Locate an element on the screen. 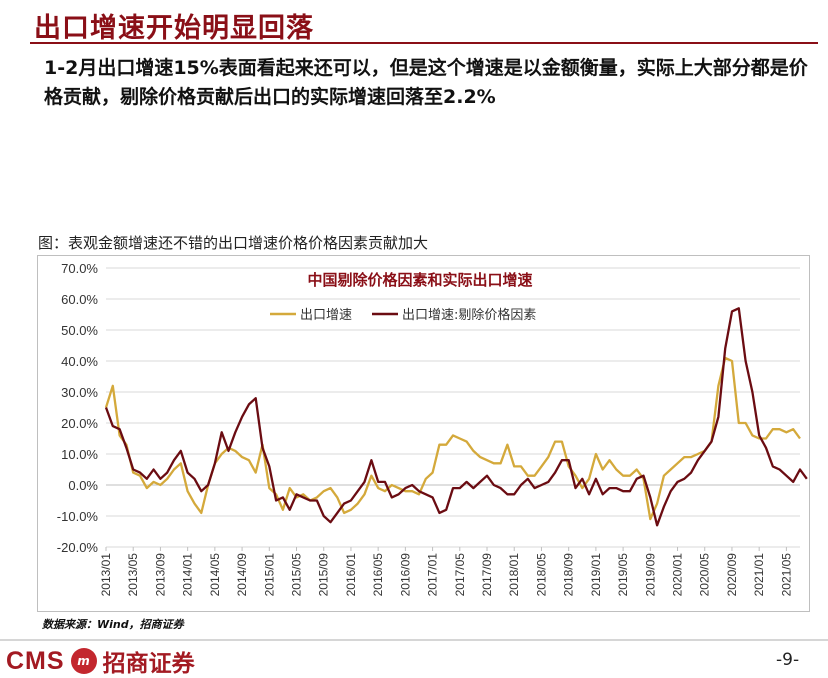 The width and height of the screenshot is (828, 678). x-tick-label: 2019/01 is located at coordinates (596, 575).